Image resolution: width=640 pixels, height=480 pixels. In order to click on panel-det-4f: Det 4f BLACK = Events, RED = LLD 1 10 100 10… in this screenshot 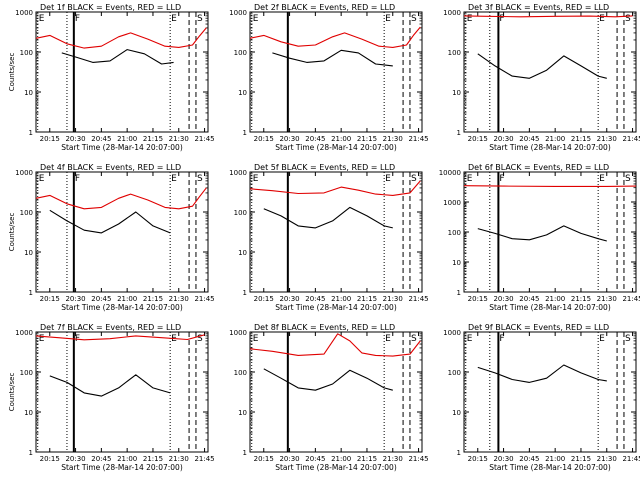, I will do `click(111, 237)`.